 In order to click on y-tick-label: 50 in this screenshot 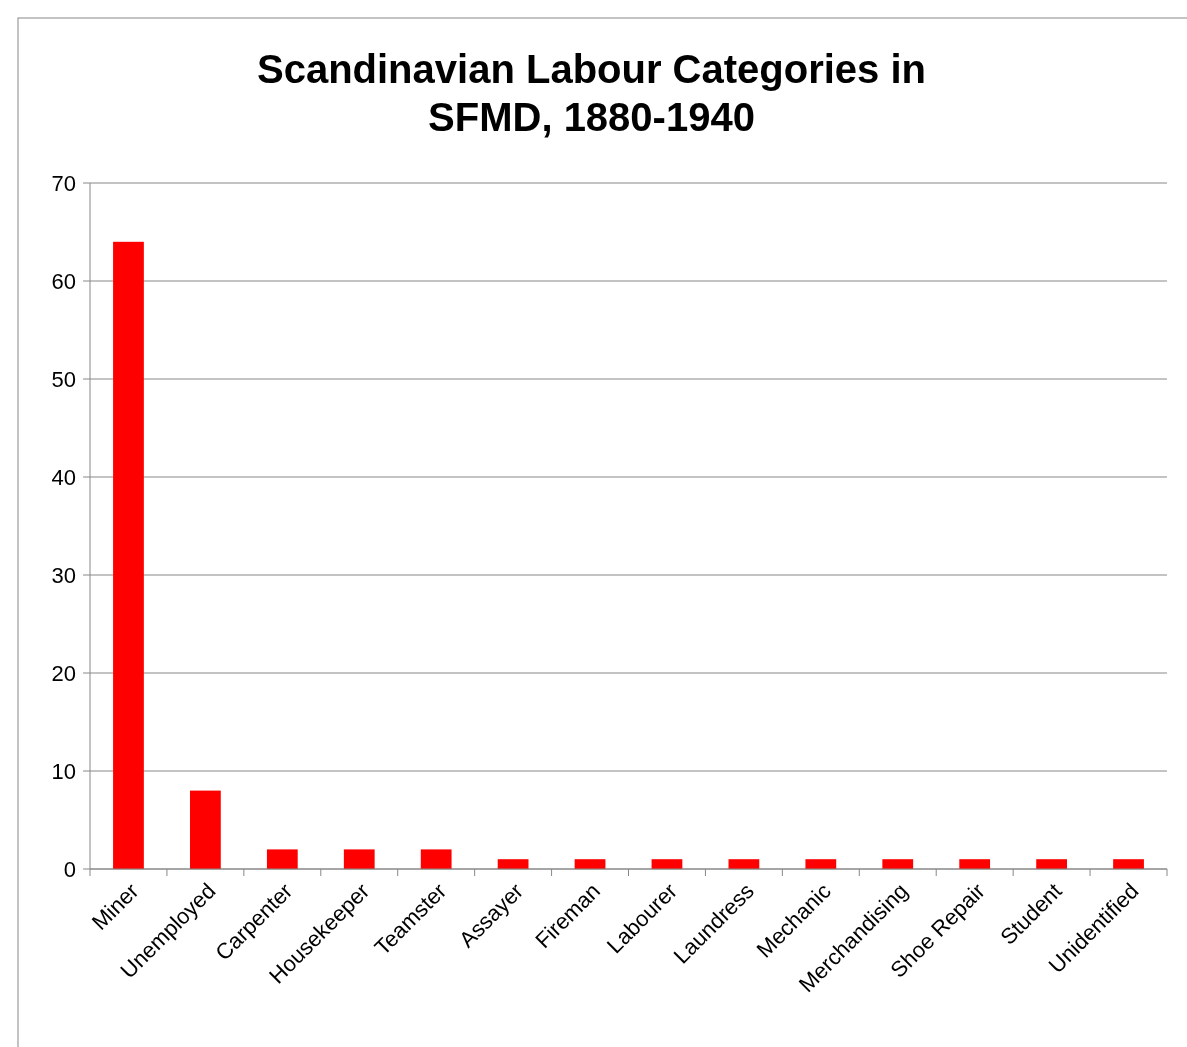, I will do `click(63, 379)`.